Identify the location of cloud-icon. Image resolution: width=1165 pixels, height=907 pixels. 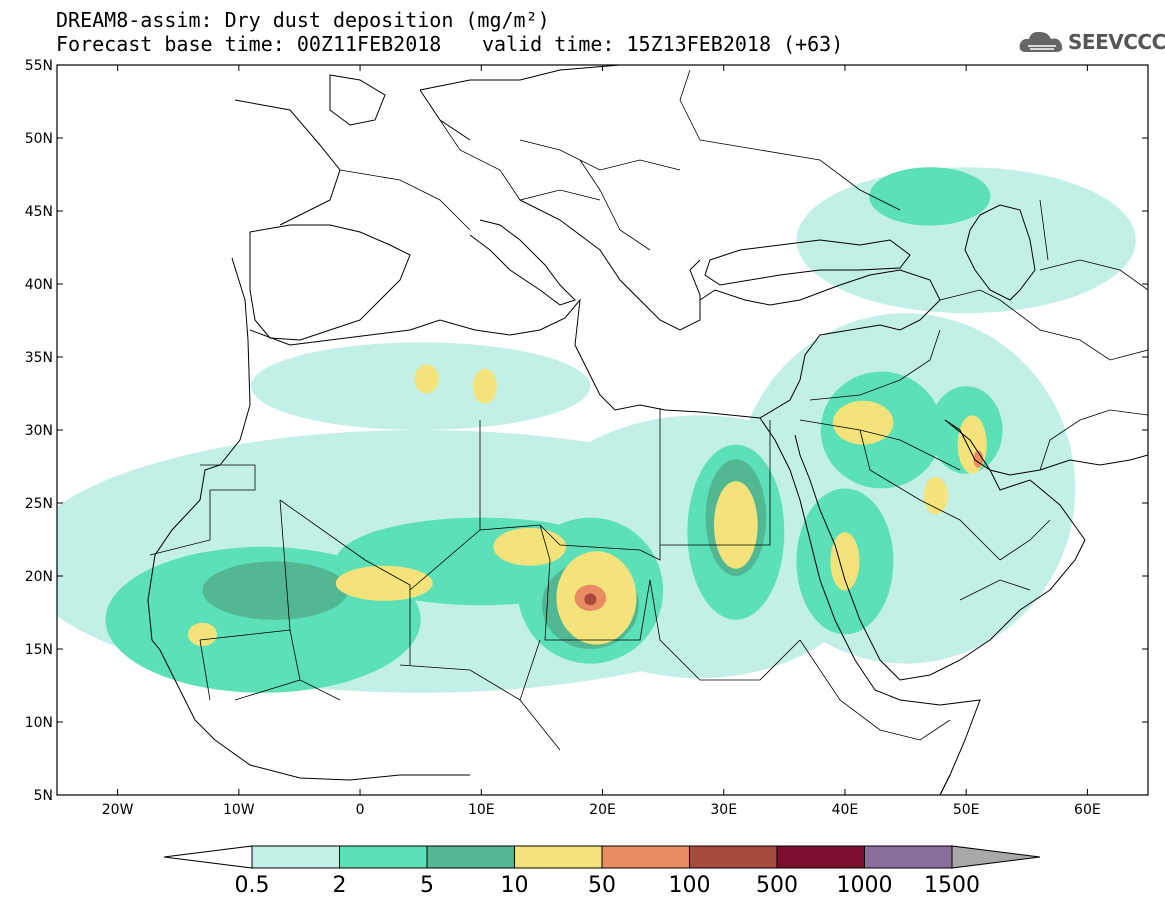
(1041, 41).